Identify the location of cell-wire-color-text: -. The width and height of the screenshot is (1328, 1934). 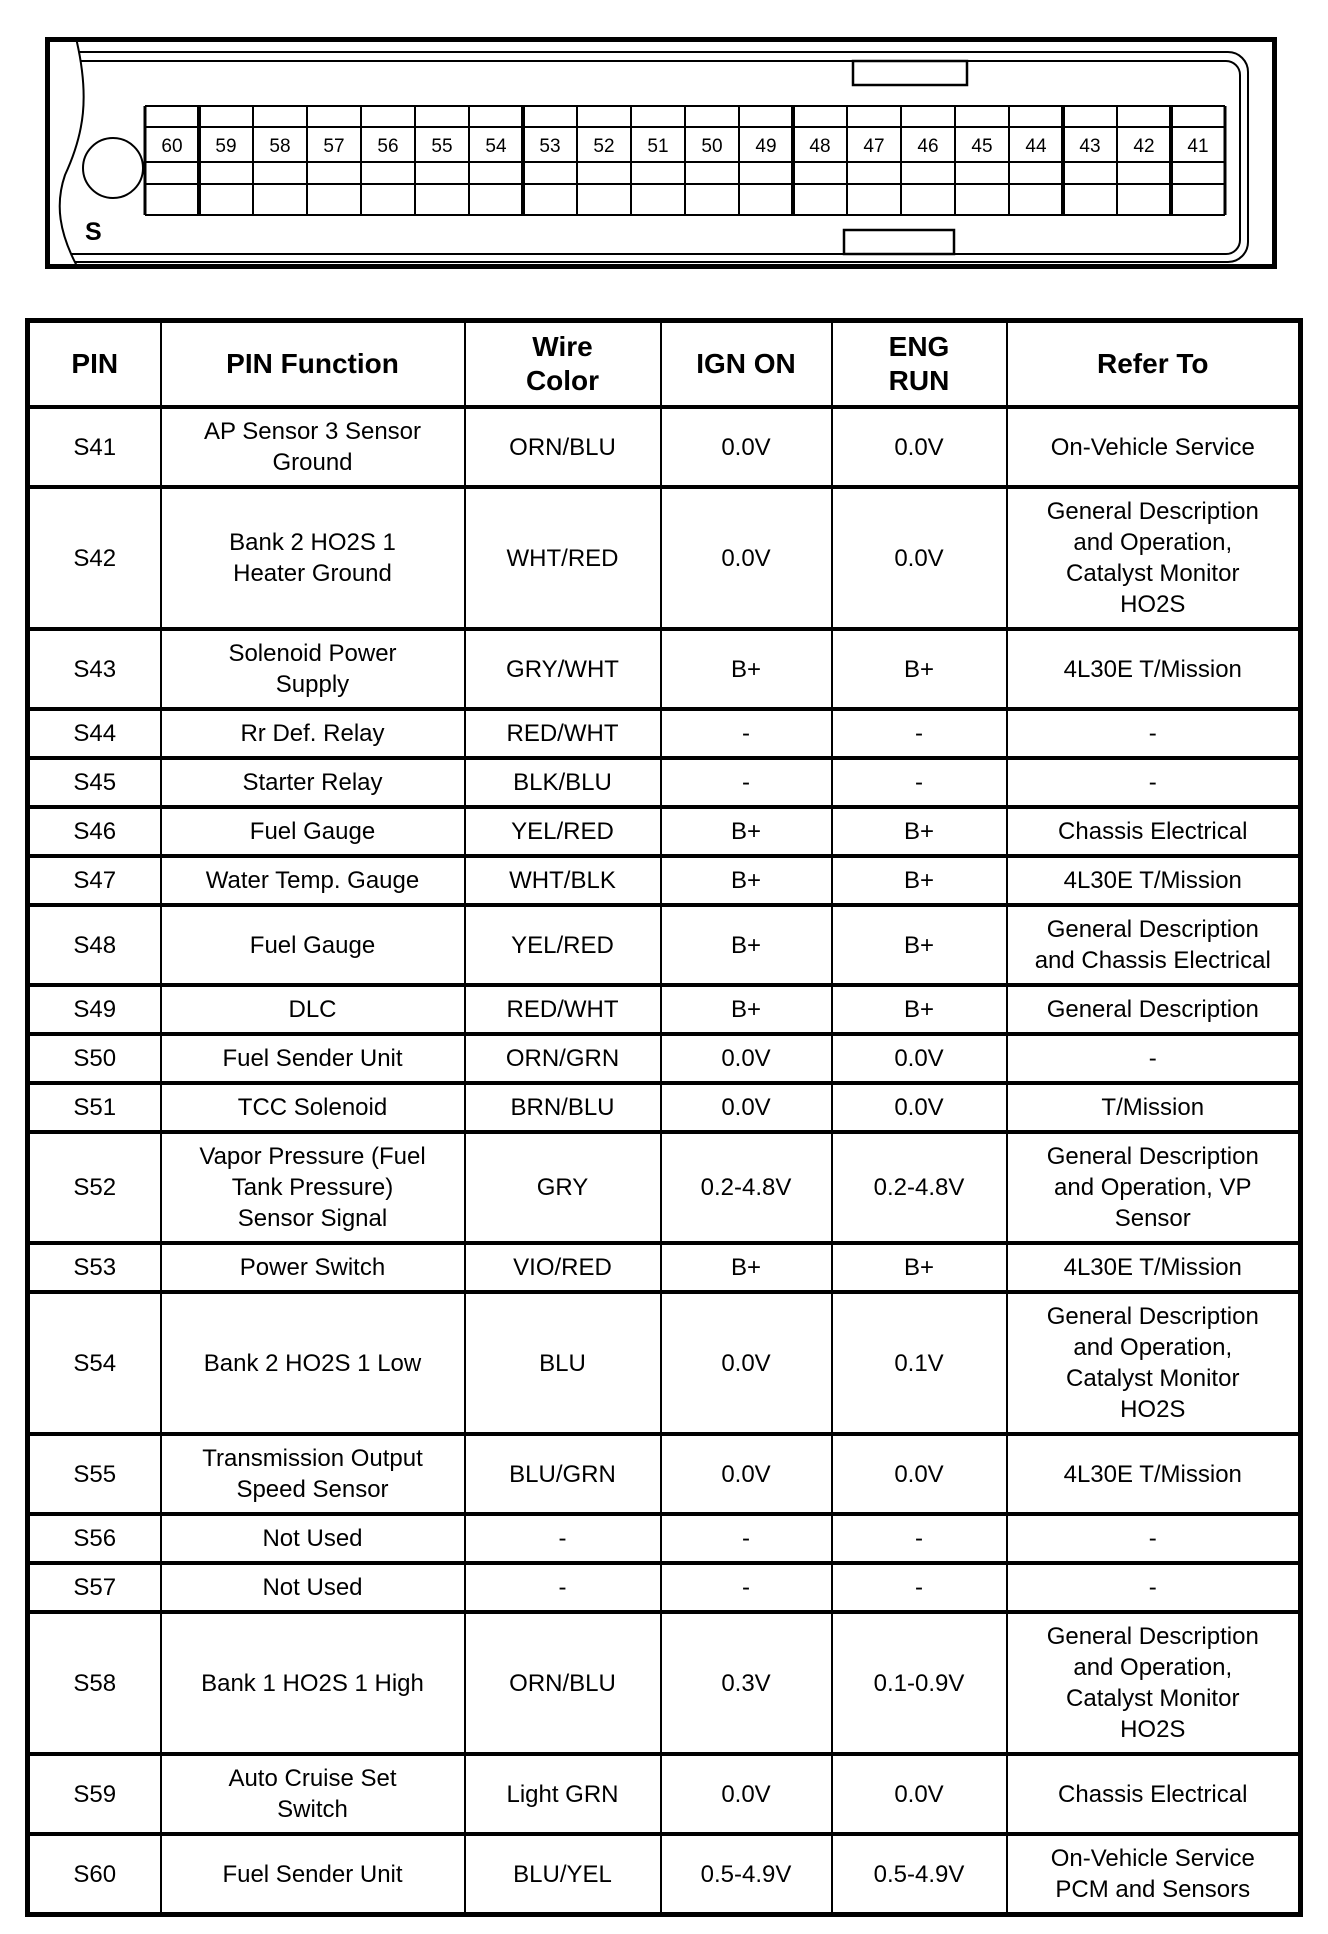
(562, 1538).